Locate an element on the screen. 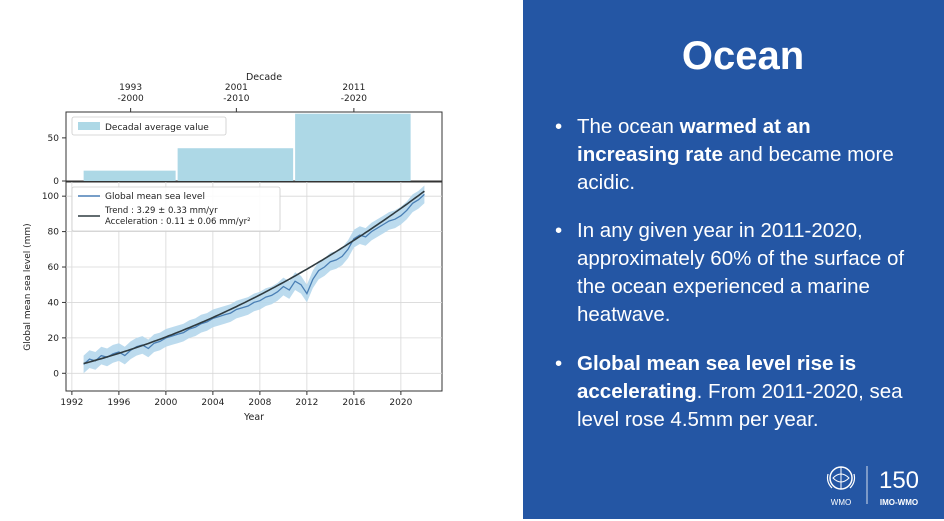 This screenshot has height=521, width=944. top-legend-label: Decadal average value is located at coordinates (157, 128).